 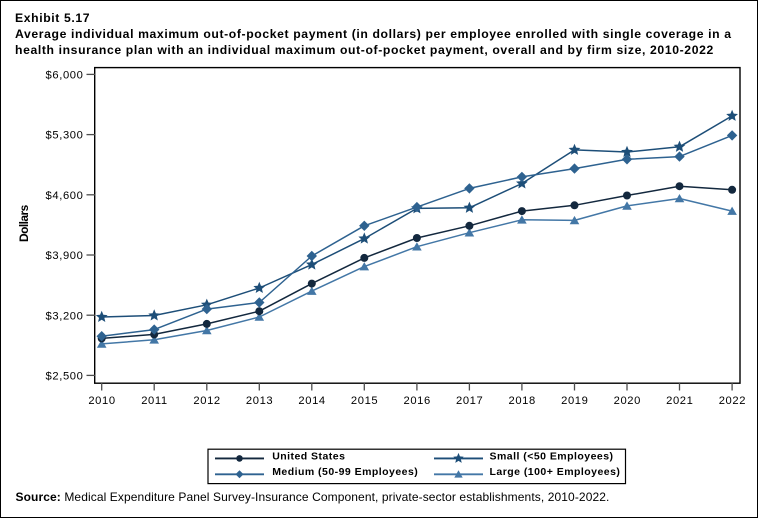 What do you see at coordinates (65, 196) in the screenshot?
I see `svg-text: $4,600` at bounding box center [65, 196].